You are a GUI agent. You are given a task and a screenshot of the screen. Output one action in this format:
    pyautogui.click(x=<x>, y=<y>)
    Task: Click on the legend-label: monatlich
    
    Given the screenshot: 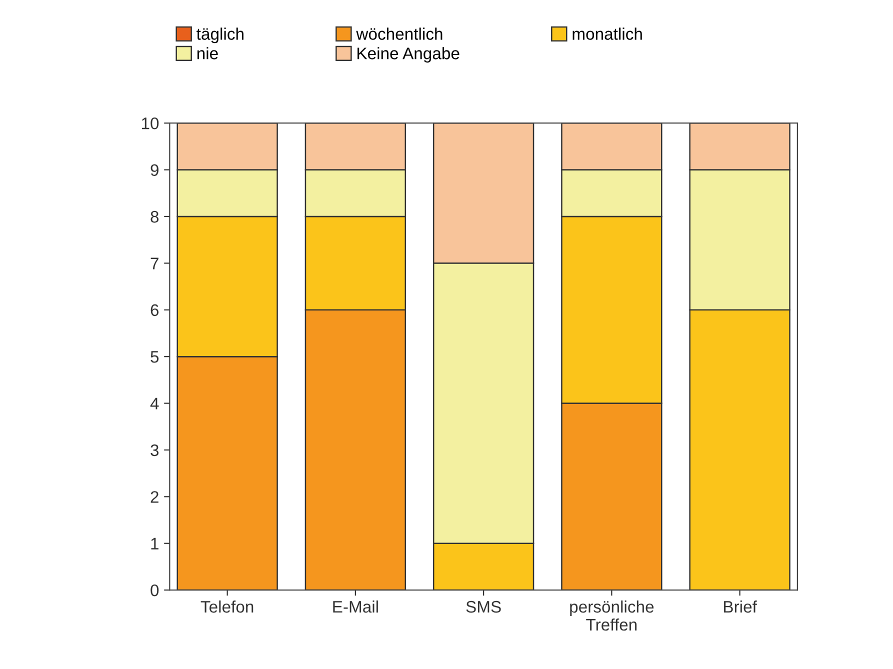 What is the action you would take?
    pyautogui.click(x=607, y=34)
    